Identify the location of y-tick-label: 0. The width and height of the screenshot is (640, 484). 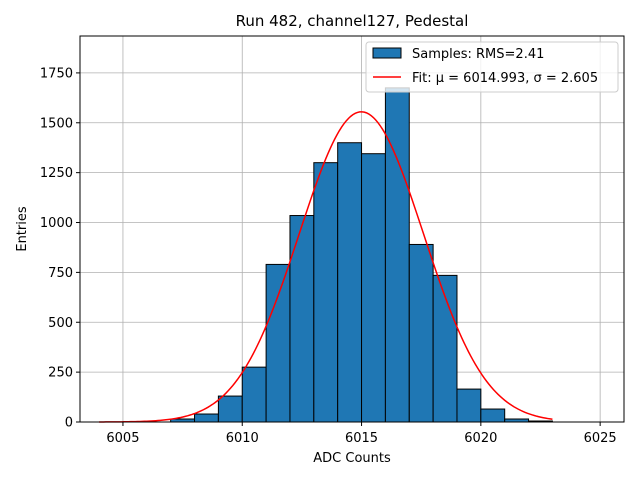
(69, 423).